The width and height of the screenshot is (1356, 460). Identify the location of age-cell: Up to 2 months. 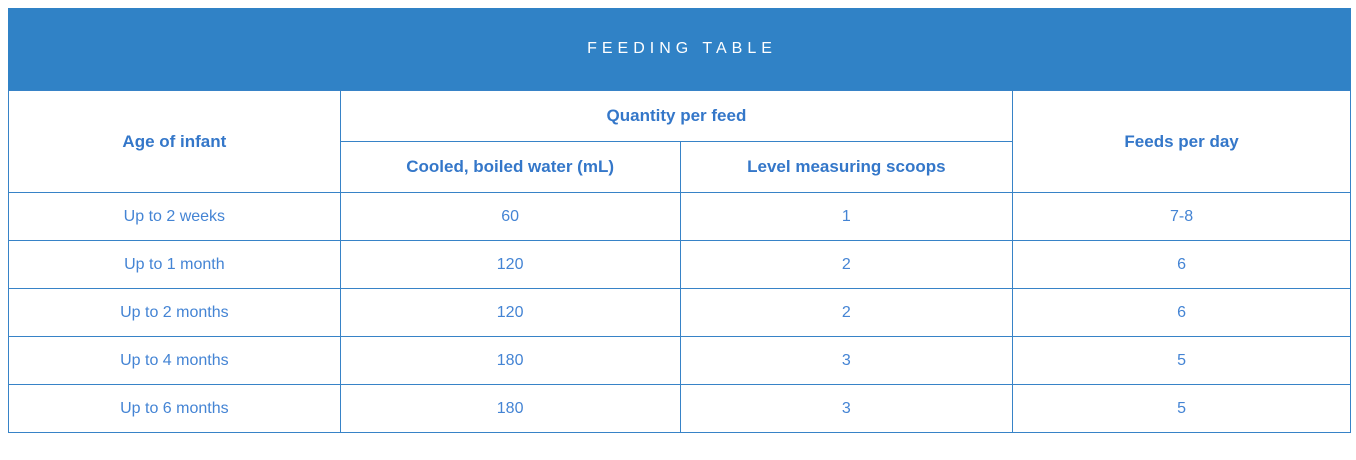
(174, 312).